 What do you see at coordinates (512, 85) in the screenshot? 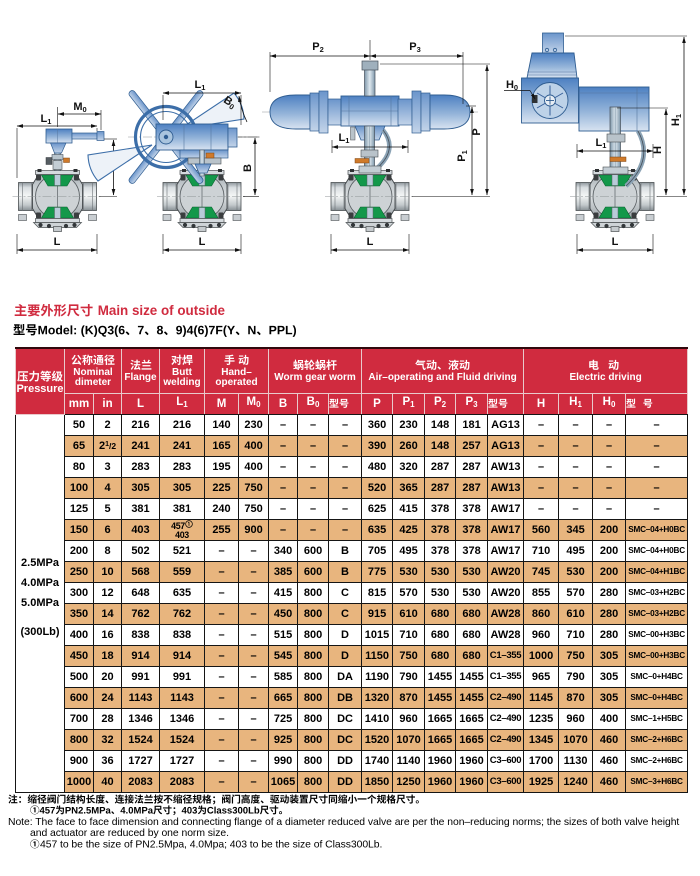
I see `svg-text: H0` at bounding box center [512, 85].